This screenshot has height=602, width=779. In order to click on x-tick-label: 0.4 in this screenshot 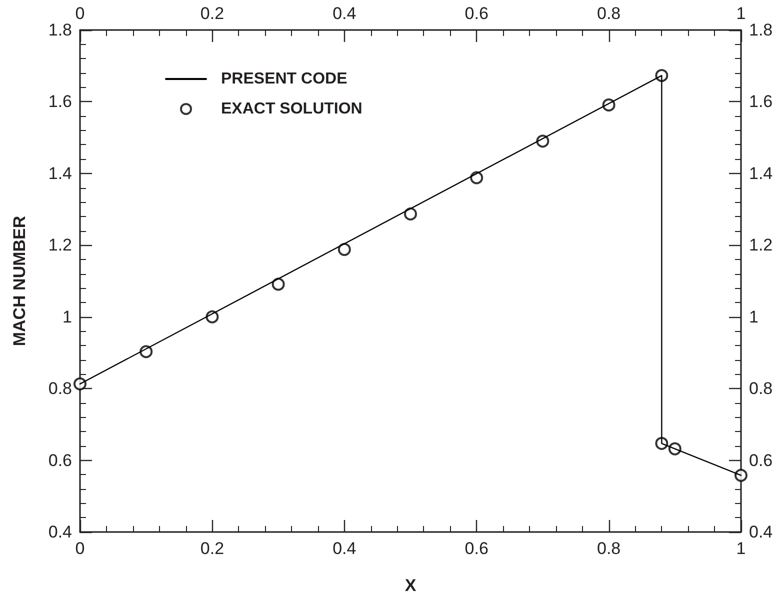, I will do `click(344, 548)`.